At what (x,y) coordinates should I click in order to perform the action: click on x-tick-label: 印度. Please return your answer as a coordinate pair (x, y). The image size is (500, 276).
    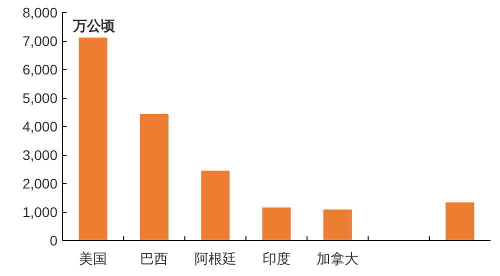
    Looking at the image, I should click on (276, 260).